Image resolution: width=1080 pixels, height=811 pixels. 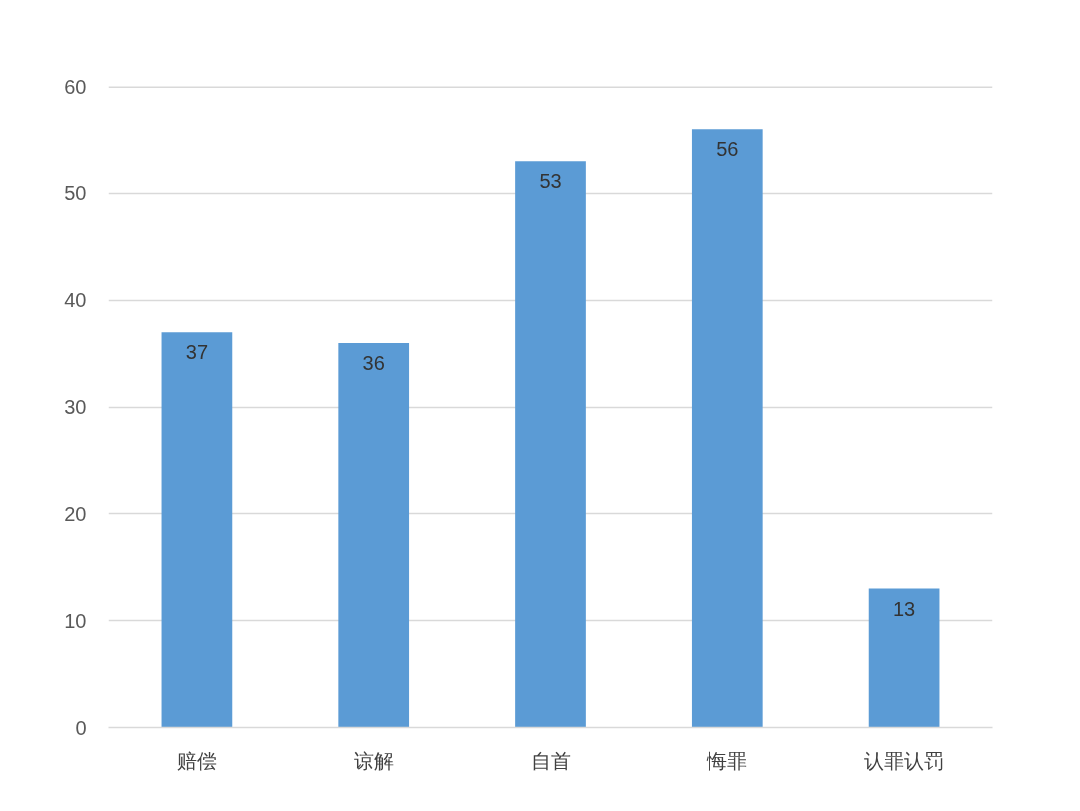 I want to click on y-tick-label: 60, so click(x=75, y=86).